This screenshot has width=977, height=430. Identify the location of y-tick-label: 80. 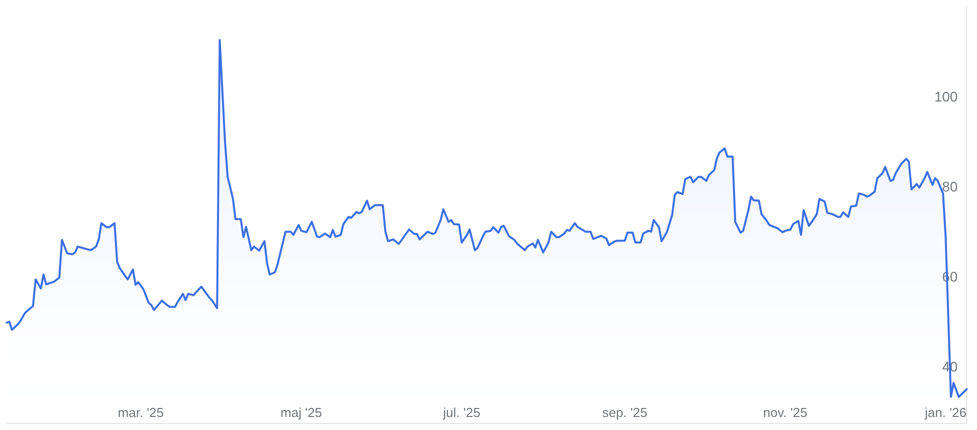
(950, 186).